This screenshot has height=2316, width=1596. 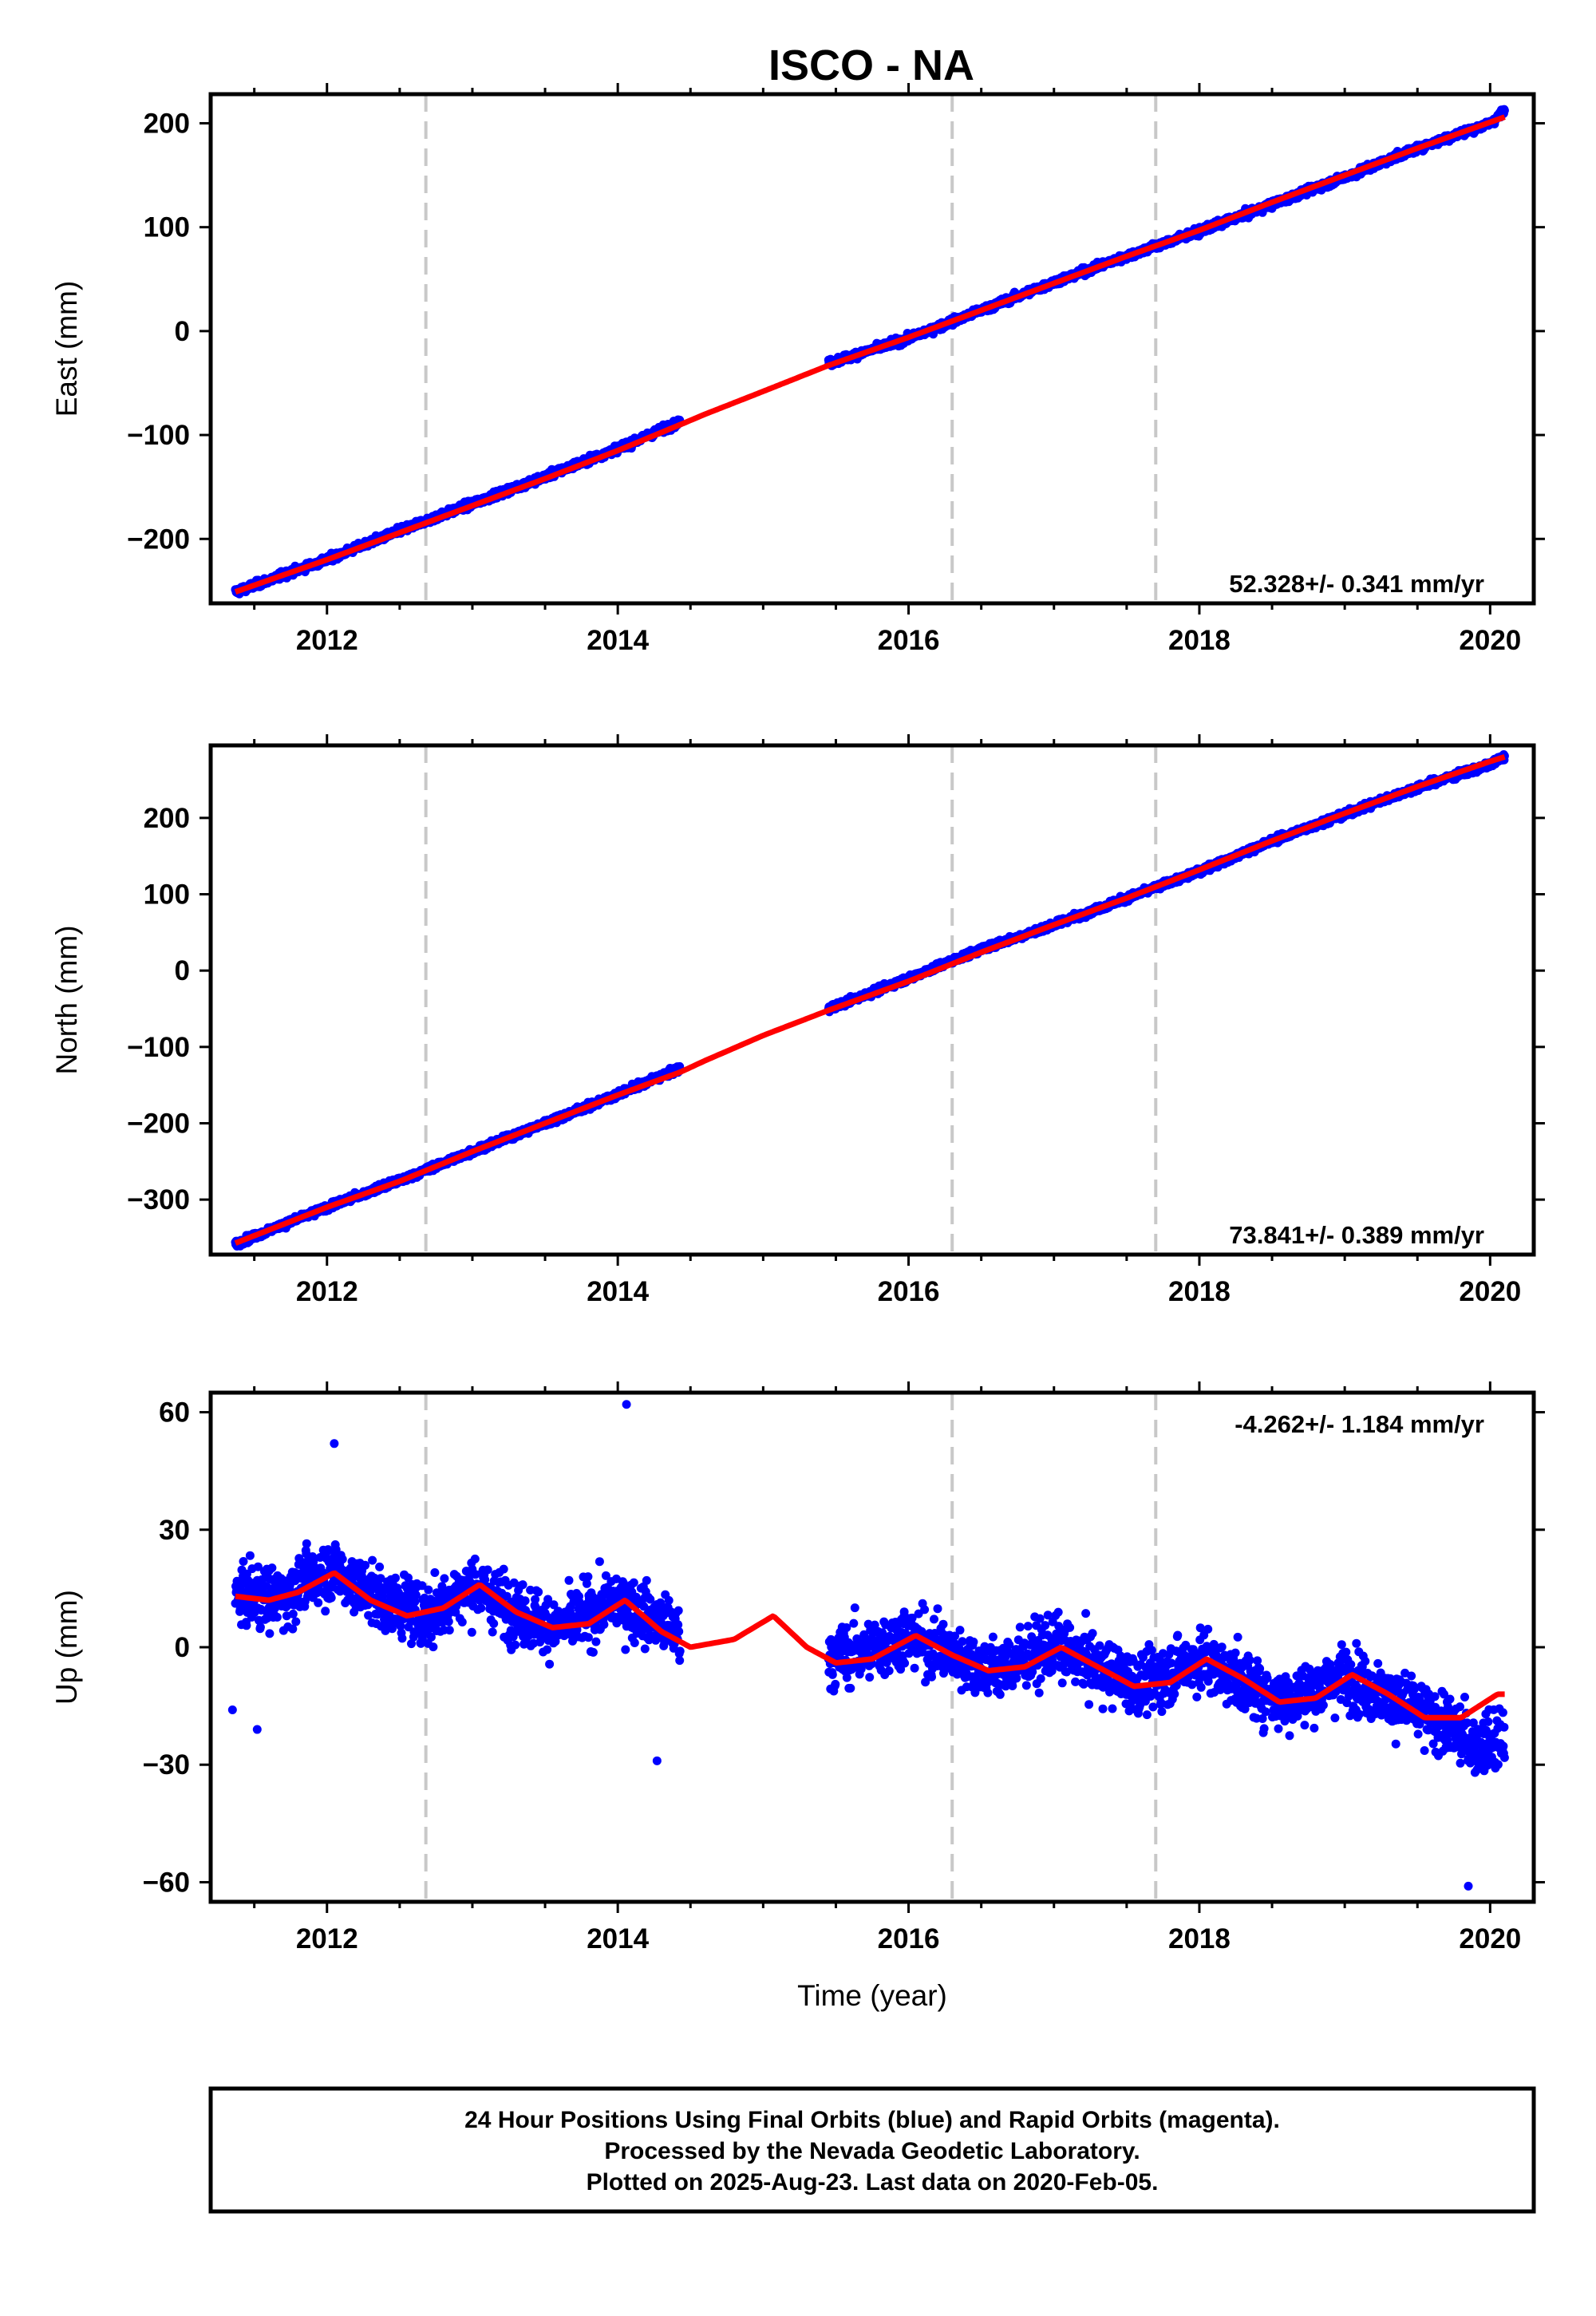 I want to click on data-point, so click(x=1504, y=110).